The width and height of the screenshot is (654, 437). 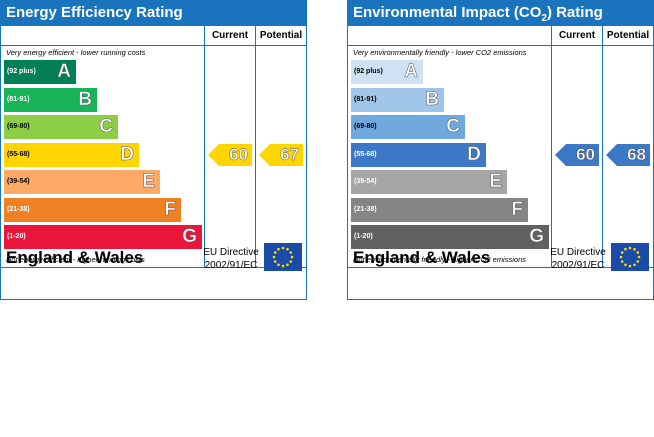 I want to click on band-letter: G, so click(x=189, y=237).